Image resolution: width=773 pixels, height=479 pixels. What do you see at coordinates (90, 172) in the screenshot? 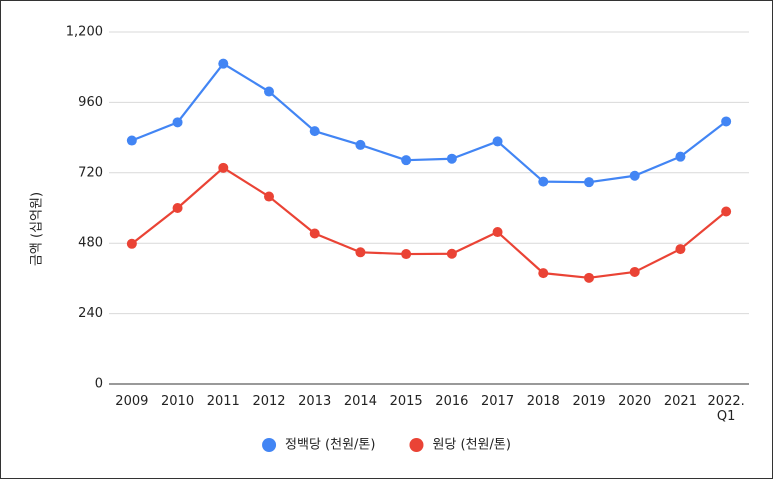
I see `y-tick-label: 720` at bounding box center [90, 172].